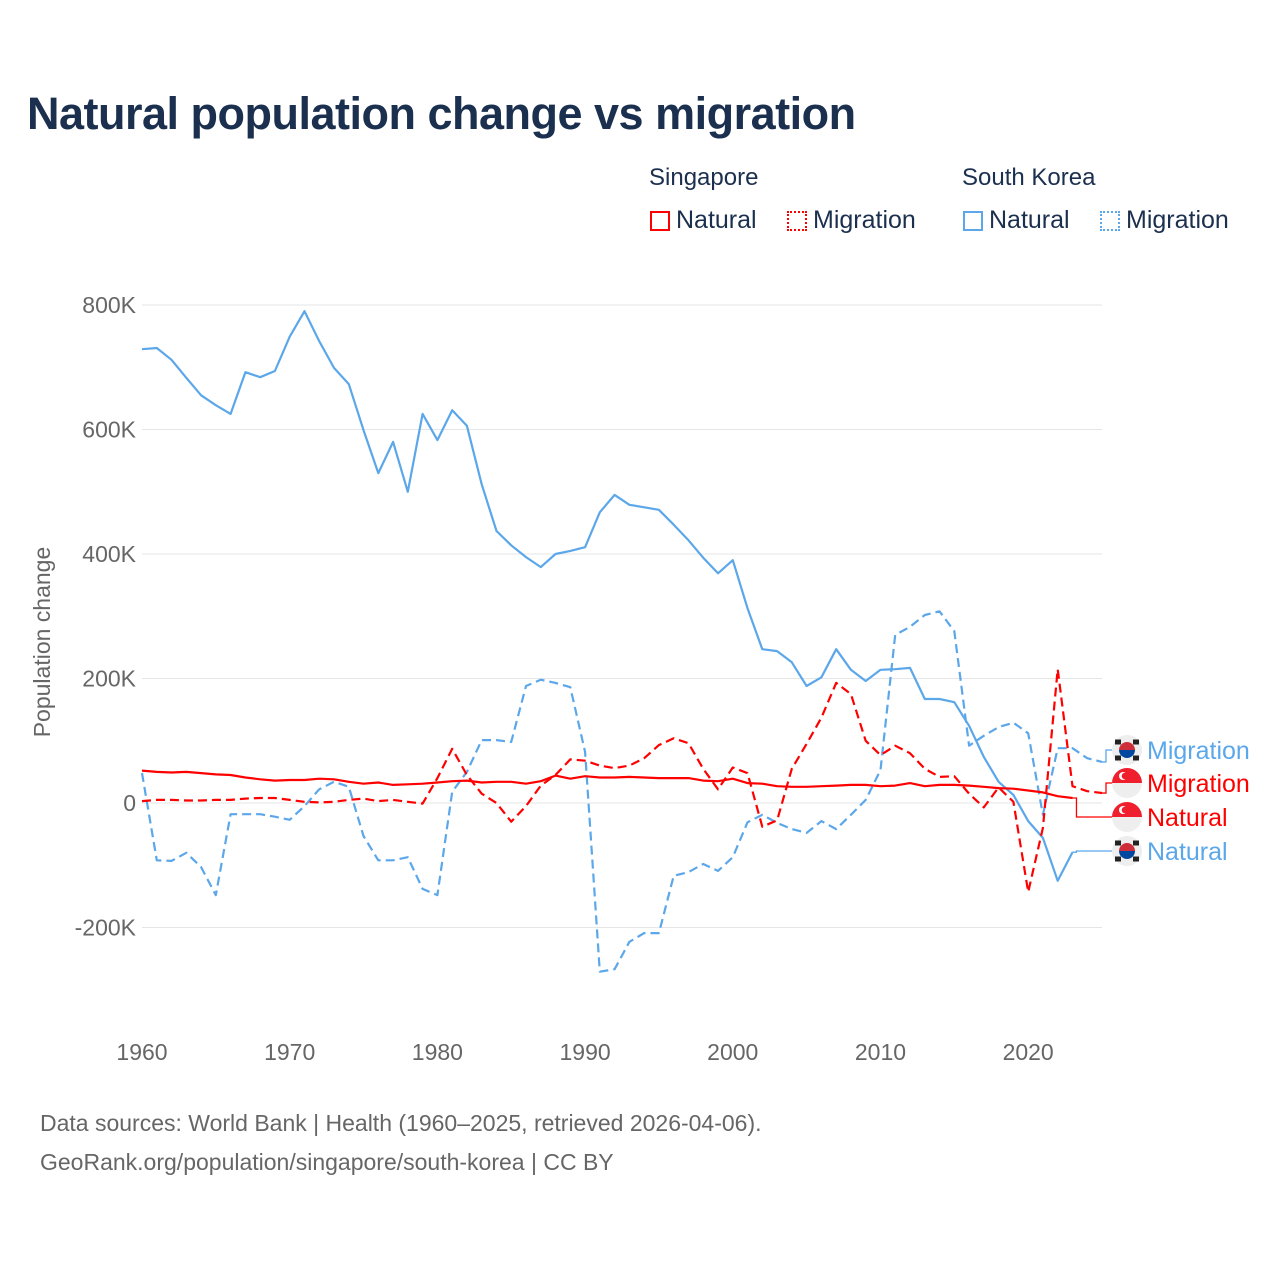 The height and width of the screenshot is (1280, 1280). Describe the element at coordinates (704, 177) in the screenshot. I see `legend-group-singapore: Singapore` at that location.